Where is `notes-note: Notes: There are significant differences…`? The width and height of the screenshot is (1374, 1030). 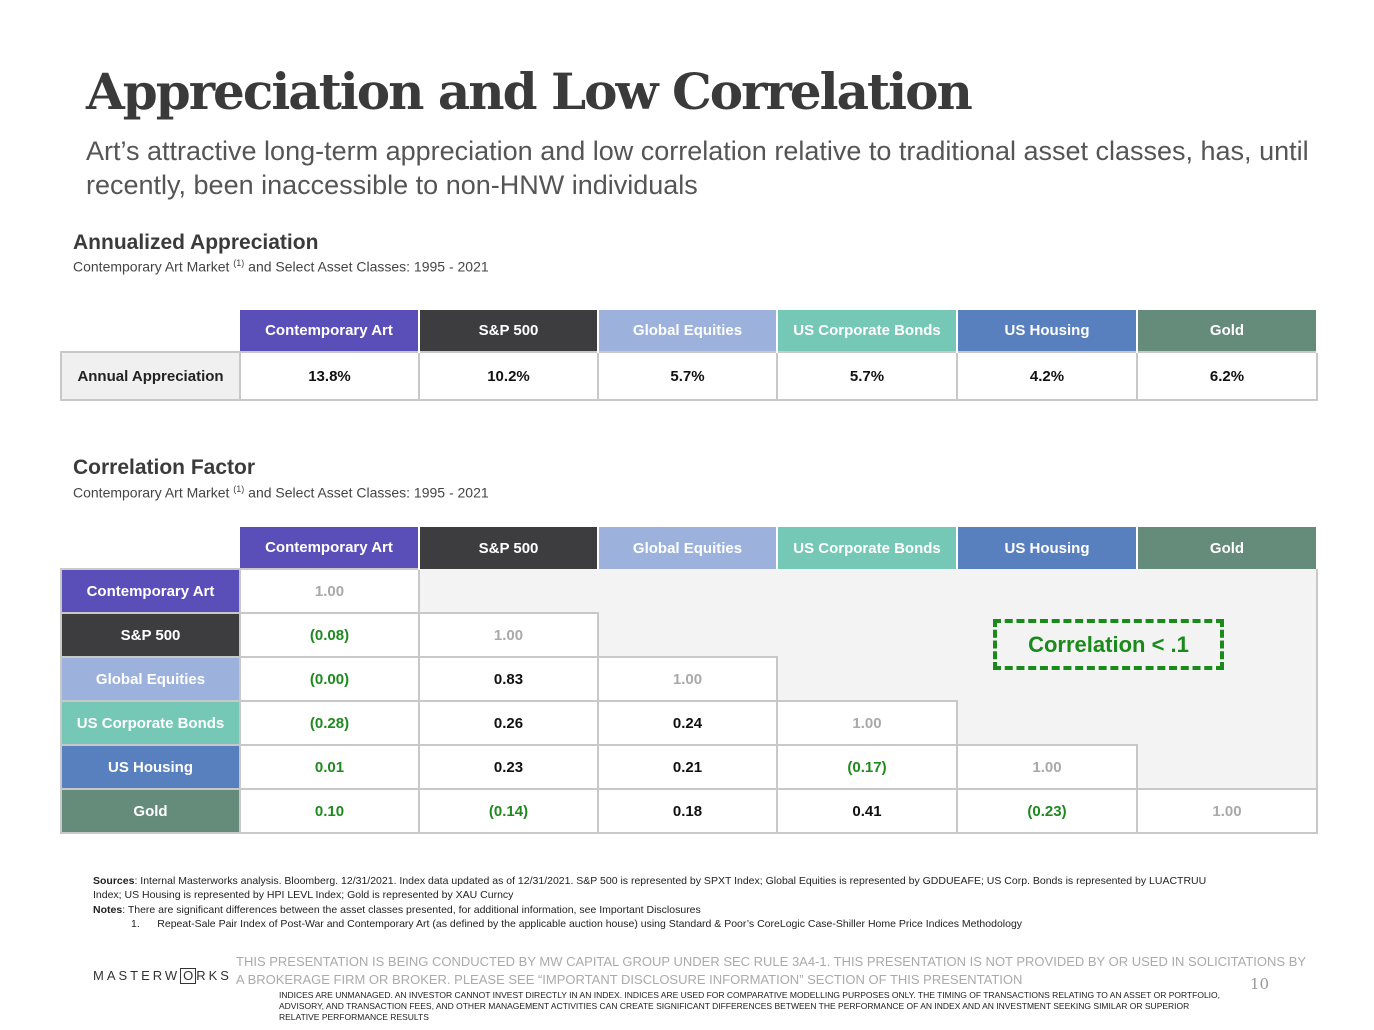
notes-note: Notes: There are significant differences… is located at coordinates (658, 910).